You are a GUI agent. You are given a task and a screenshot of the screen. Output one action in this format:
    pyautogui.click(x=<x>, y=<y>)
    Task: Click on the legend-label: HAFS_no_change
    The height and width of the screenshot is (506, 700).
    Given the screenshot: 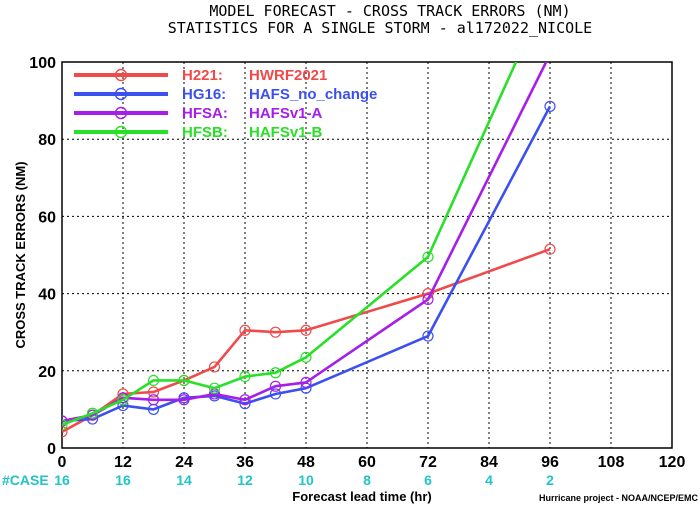 What is the action you would take?
    pyautogui.click(x=313, y=94)
    